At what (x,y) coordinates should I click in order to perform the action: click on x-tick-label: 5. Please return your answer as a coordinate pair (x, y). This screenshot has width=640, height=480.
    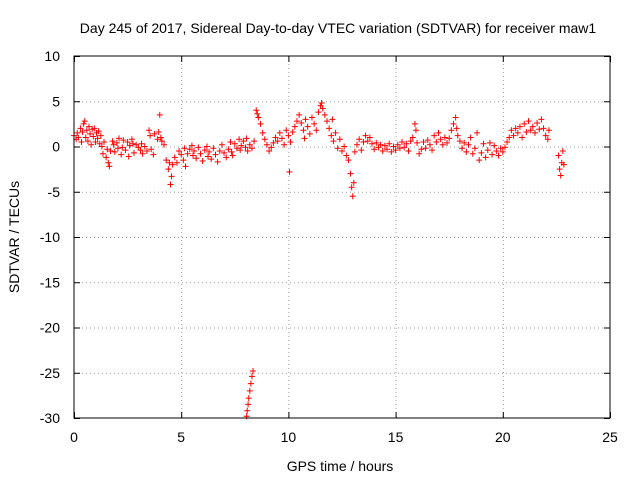
    Looking at the image, I should click on (181, 437).